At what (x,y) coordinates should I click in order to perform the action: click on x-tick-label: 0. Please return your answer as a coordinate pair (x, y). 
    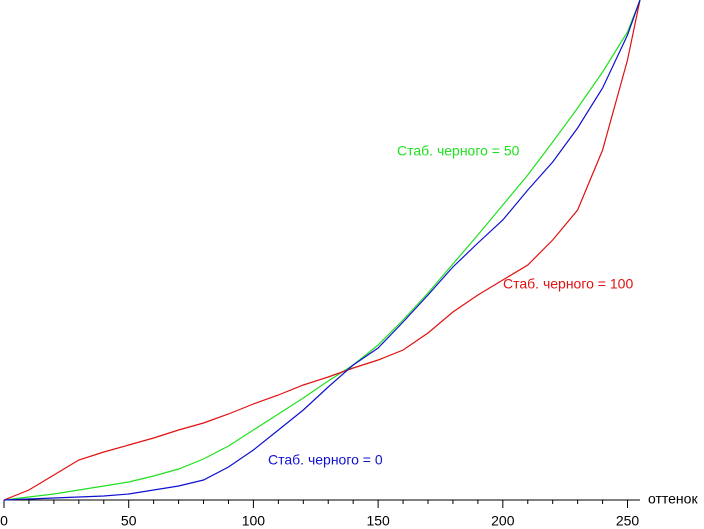
    Looking at the image, I should click on (4, 521).